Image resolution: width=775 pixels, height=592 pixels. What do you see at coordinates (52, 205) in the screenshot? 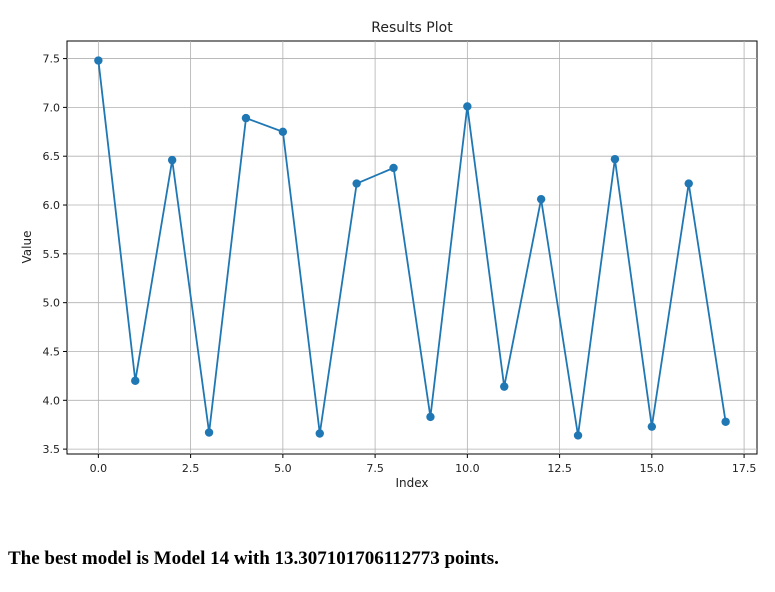
I see `y-tick-label: 6.0` at bounding box center [52, 205].